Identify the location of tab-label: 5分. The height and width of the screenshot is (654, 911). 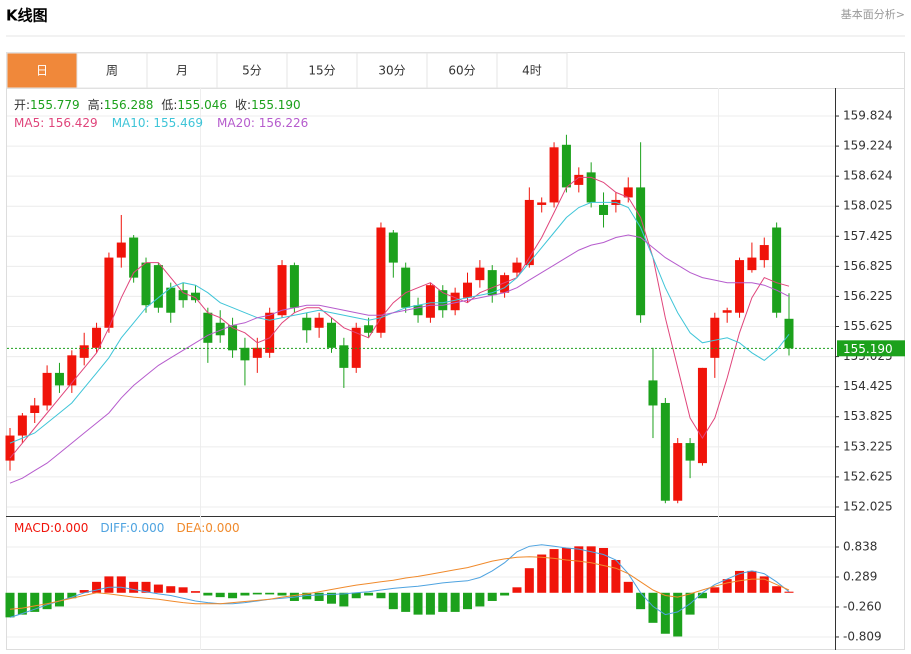
(252, 71).